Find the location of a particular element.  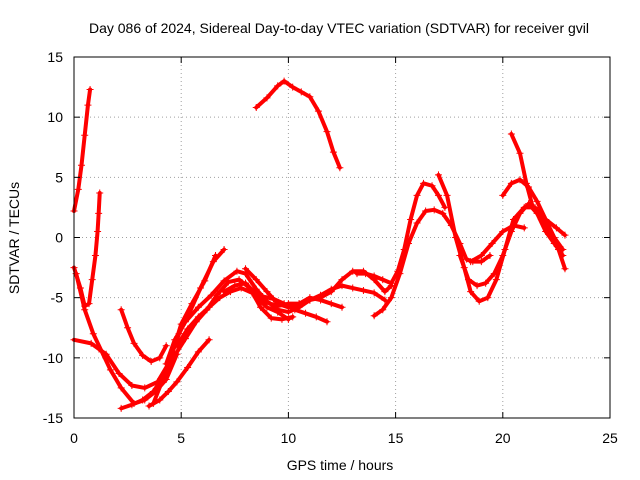

y-tick-label: -10 is located at coordinates (53, 358).